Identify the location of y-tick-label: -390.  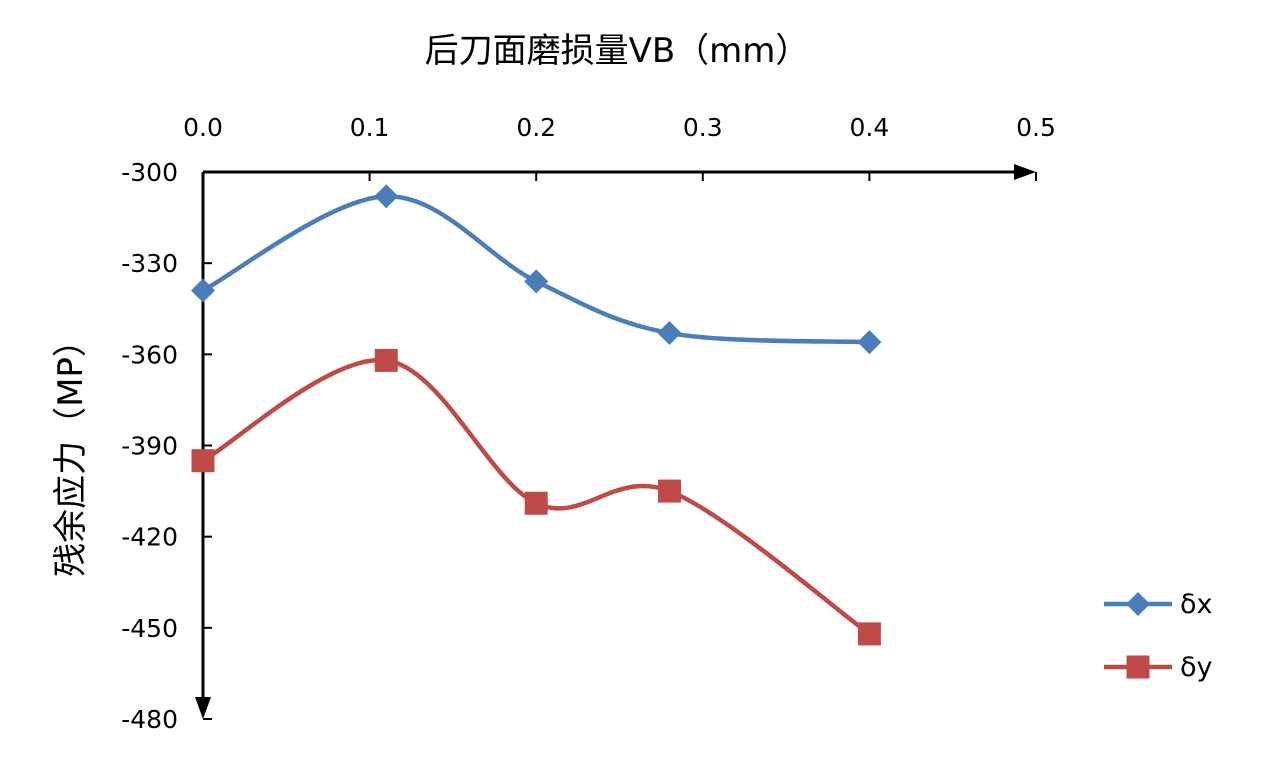
(149, 446).